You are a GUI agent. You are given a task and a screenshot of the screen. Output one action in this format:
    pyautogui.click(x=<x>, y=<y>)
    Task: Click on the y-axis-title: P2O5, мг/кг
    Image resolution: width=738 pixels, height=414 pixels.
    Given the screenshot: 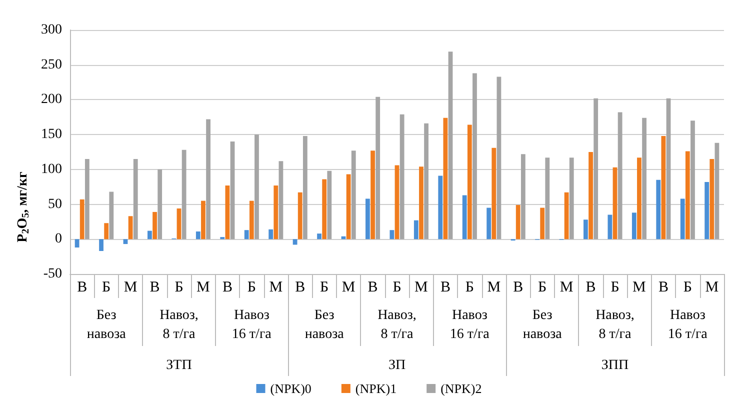 What is the action you would take?
    pyautogui.click(x=24, y=207)
    